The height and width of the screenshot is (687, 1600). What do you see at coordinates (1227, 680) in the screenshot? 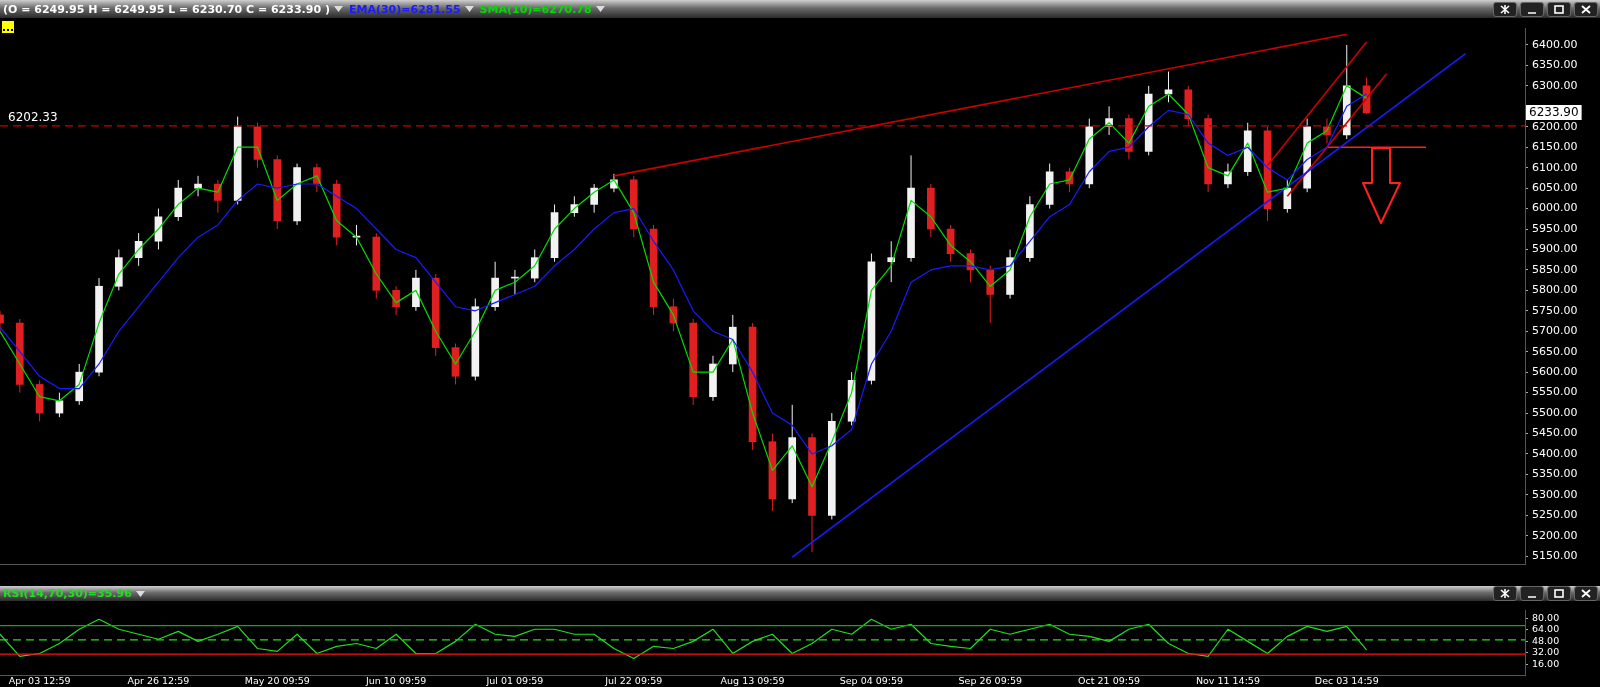
I see `x-tick-label: Nov 11 14:59` at bounding box center [1227, 680].